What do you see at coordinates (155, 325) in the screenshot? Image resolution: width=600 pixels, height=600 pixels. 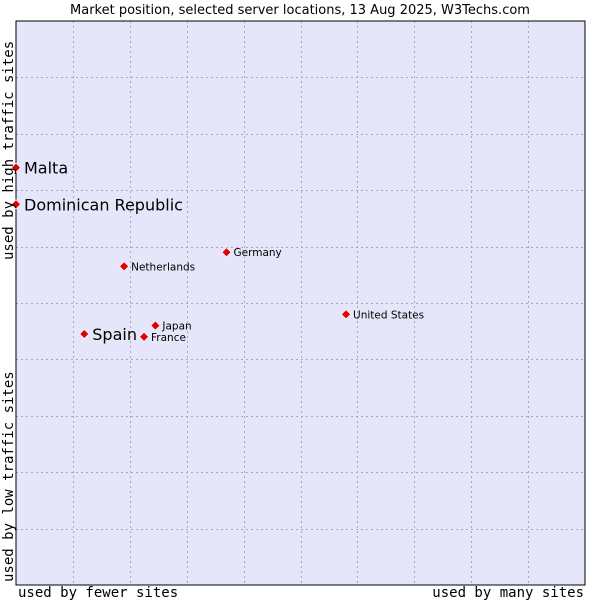 I see `point-marker-japan` at bounding box center [155, 325].